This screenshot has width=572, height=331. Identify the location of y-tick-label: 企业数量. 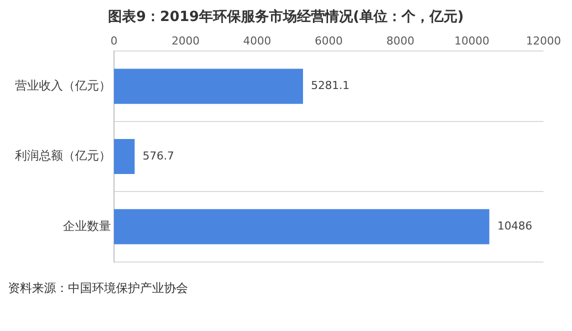
(87, 225).